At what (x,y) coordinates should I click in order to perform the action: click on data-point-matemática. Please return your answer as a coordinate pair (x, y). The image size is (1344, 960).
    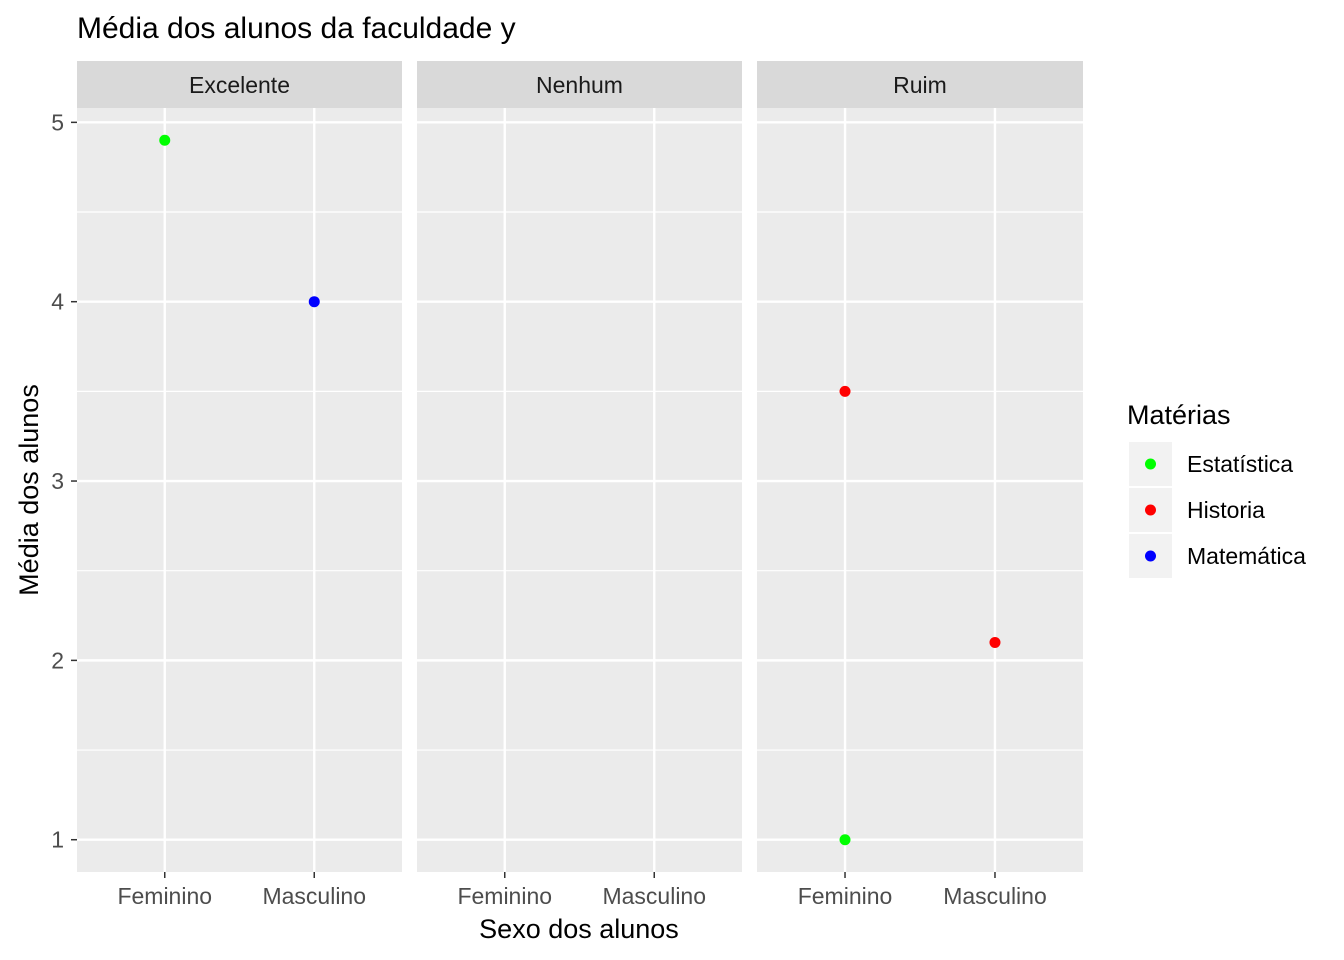
    Looking at the image, I should click on (314, 302).